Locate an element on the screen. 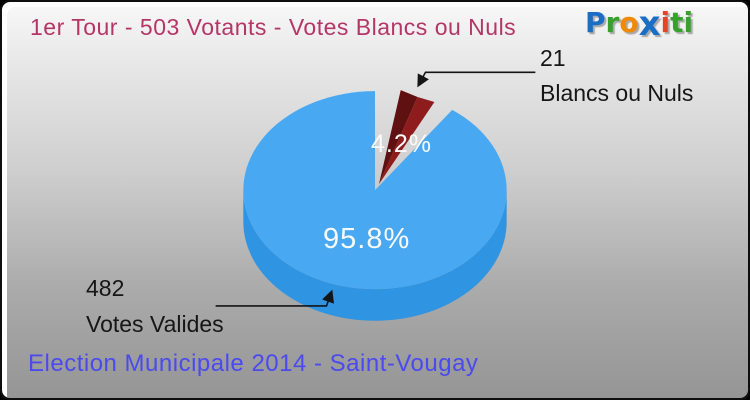 This screenshot has height=400, width=750. logo-letter: r is located at coordinates (612, 22).